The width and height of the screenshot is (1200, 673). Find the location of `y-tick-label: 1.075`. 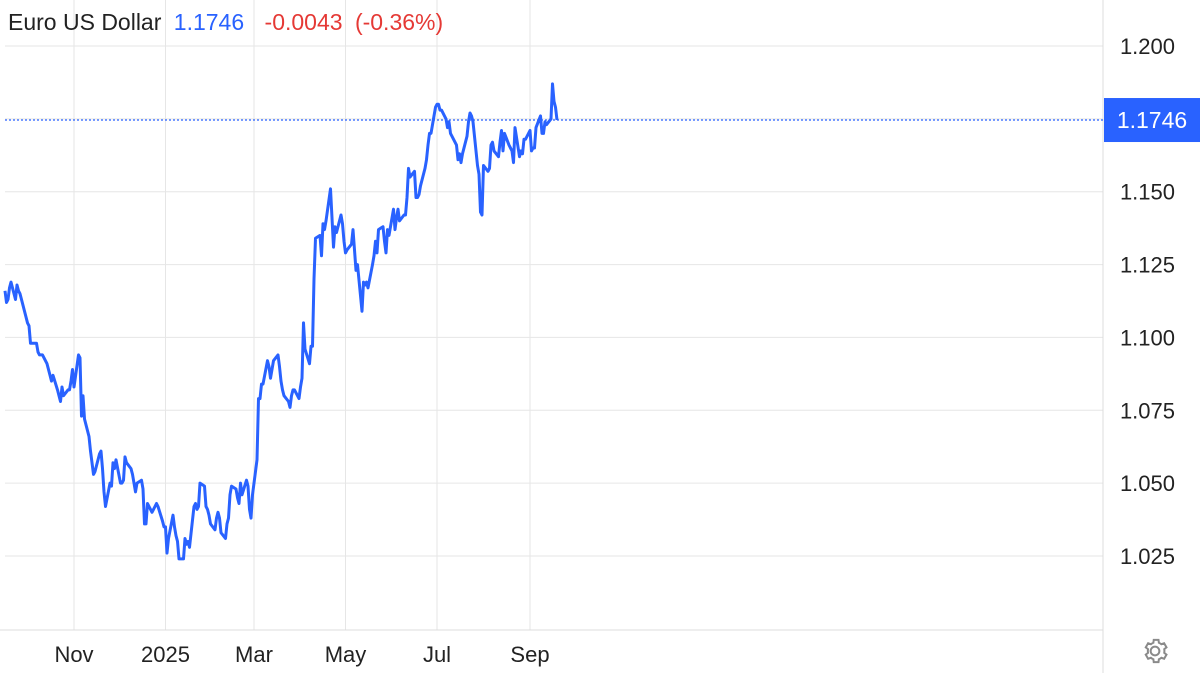

y-tick-label: 1.075 is located at coordinates (1147, 410).